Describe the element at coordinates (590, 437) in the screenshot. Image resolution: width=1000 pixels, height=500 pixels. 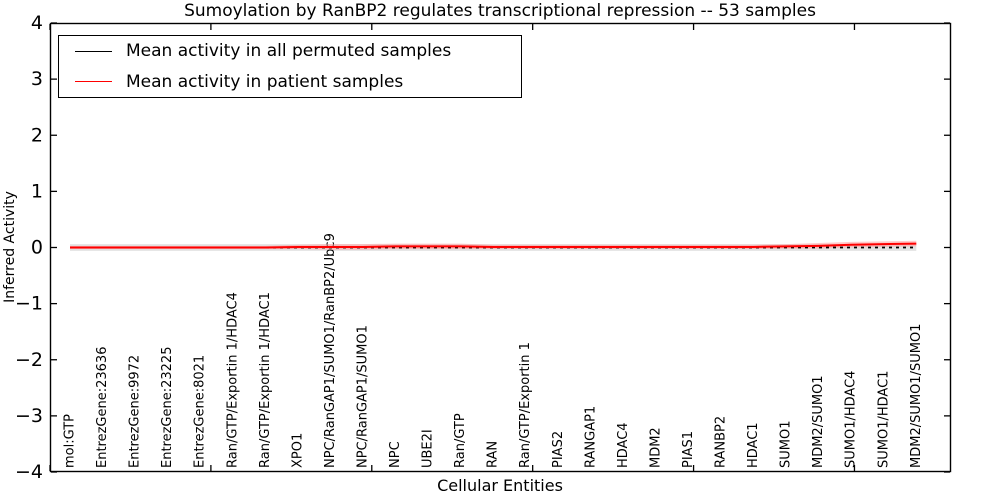
I see `category-label: RANGAP1` at that location.